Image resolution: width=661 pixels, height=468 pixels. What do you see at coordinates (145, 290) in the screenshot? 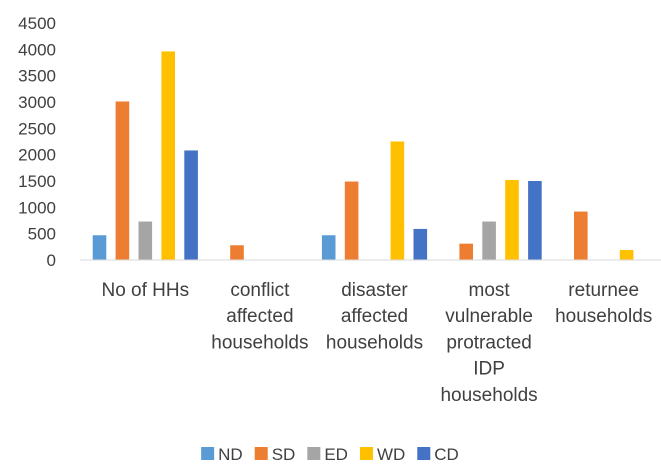
I see `x-category-label: No of HHs` at bounding box center [145, 290].